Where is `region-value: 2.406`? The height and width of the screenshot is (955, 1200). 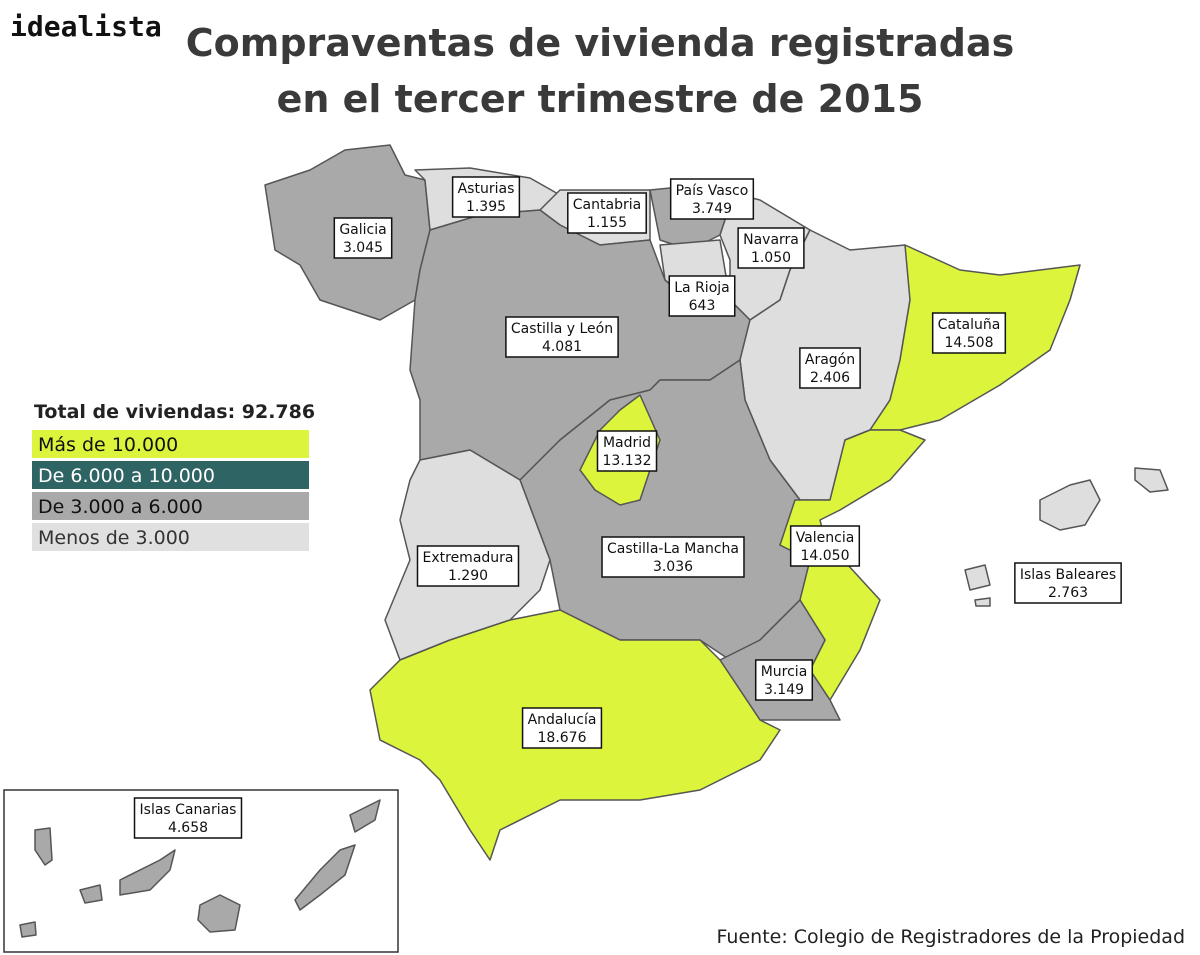 region-value: 2.406 is located at coordinates (830, 378).